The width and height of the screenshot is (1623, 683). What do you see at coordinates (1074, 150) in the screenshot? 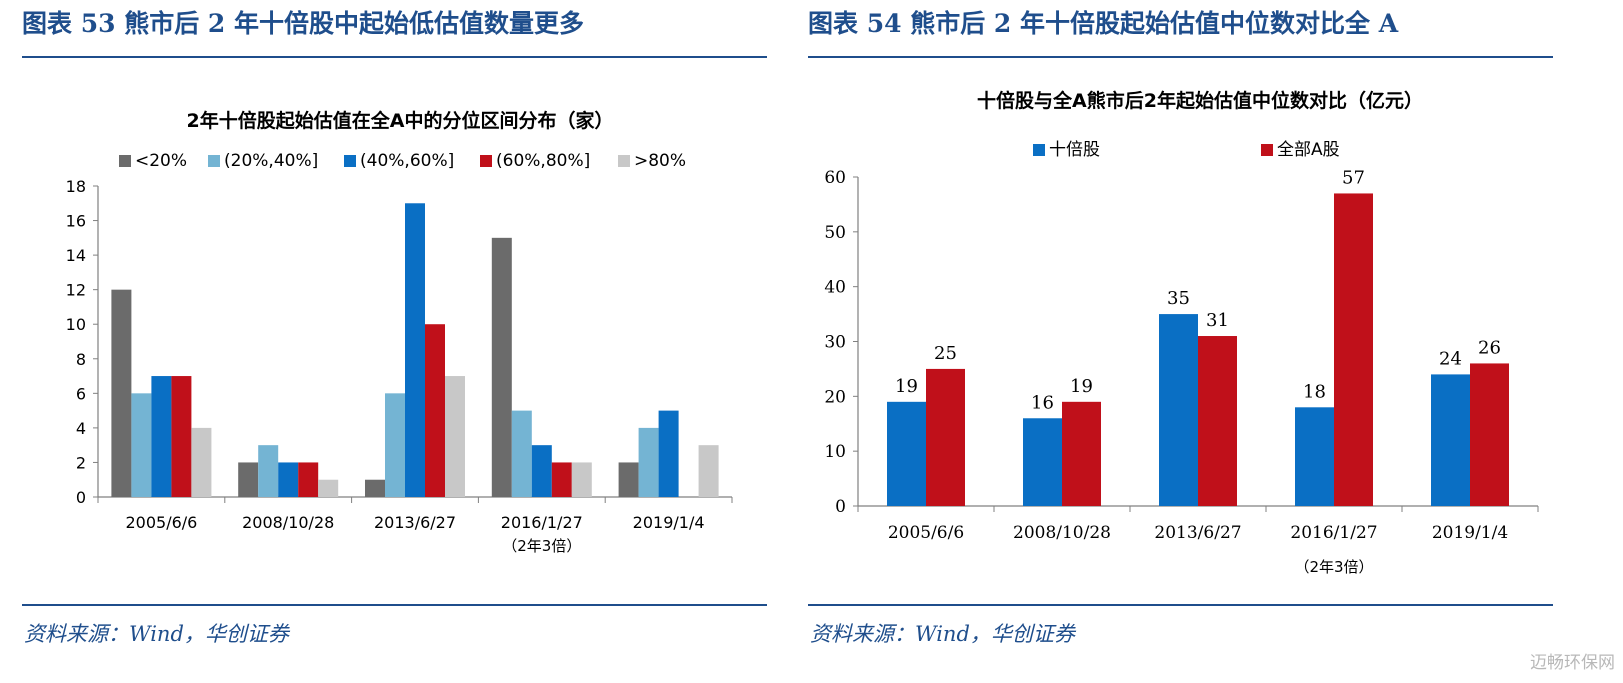
I see `legend-label: 十倍股` at bounding box center [1074, 150].